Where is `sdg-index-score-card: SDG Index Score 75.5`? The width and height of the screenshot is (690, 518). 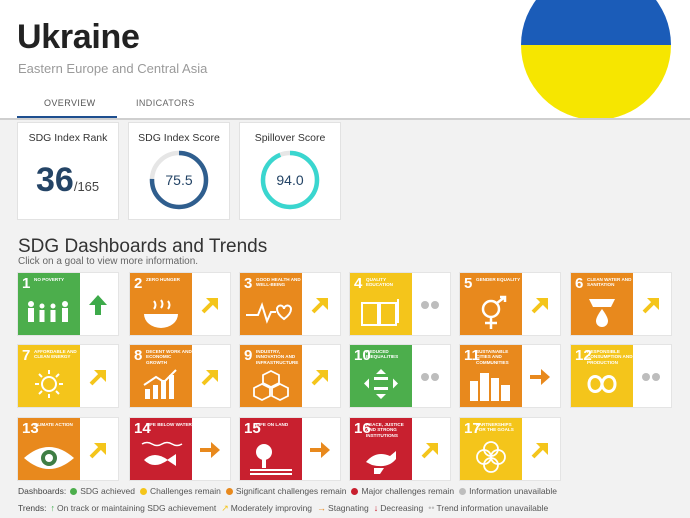 sdg-index-score-card: SDG Index Score 75.5 is located at coordinates (179, 171).